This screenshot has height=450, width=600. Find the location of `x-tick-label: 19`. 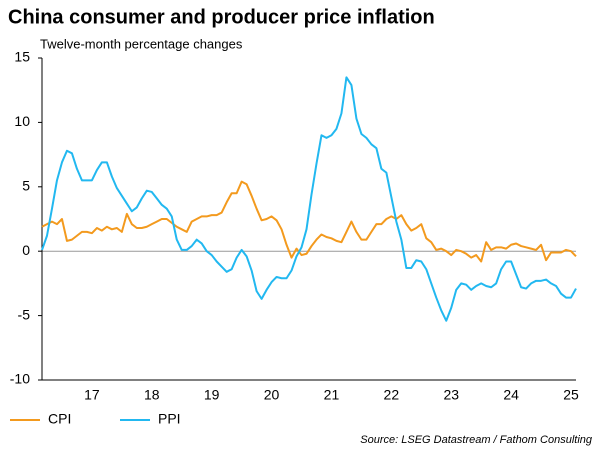

x-tick-label: 19 is located at coordinates (212, 395).